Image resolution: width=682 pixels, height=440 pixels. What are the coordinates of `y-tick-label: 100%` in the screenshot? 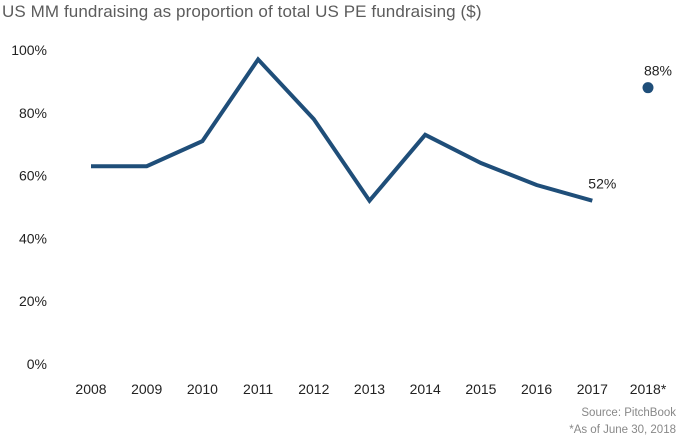 It's located at (29, 50).